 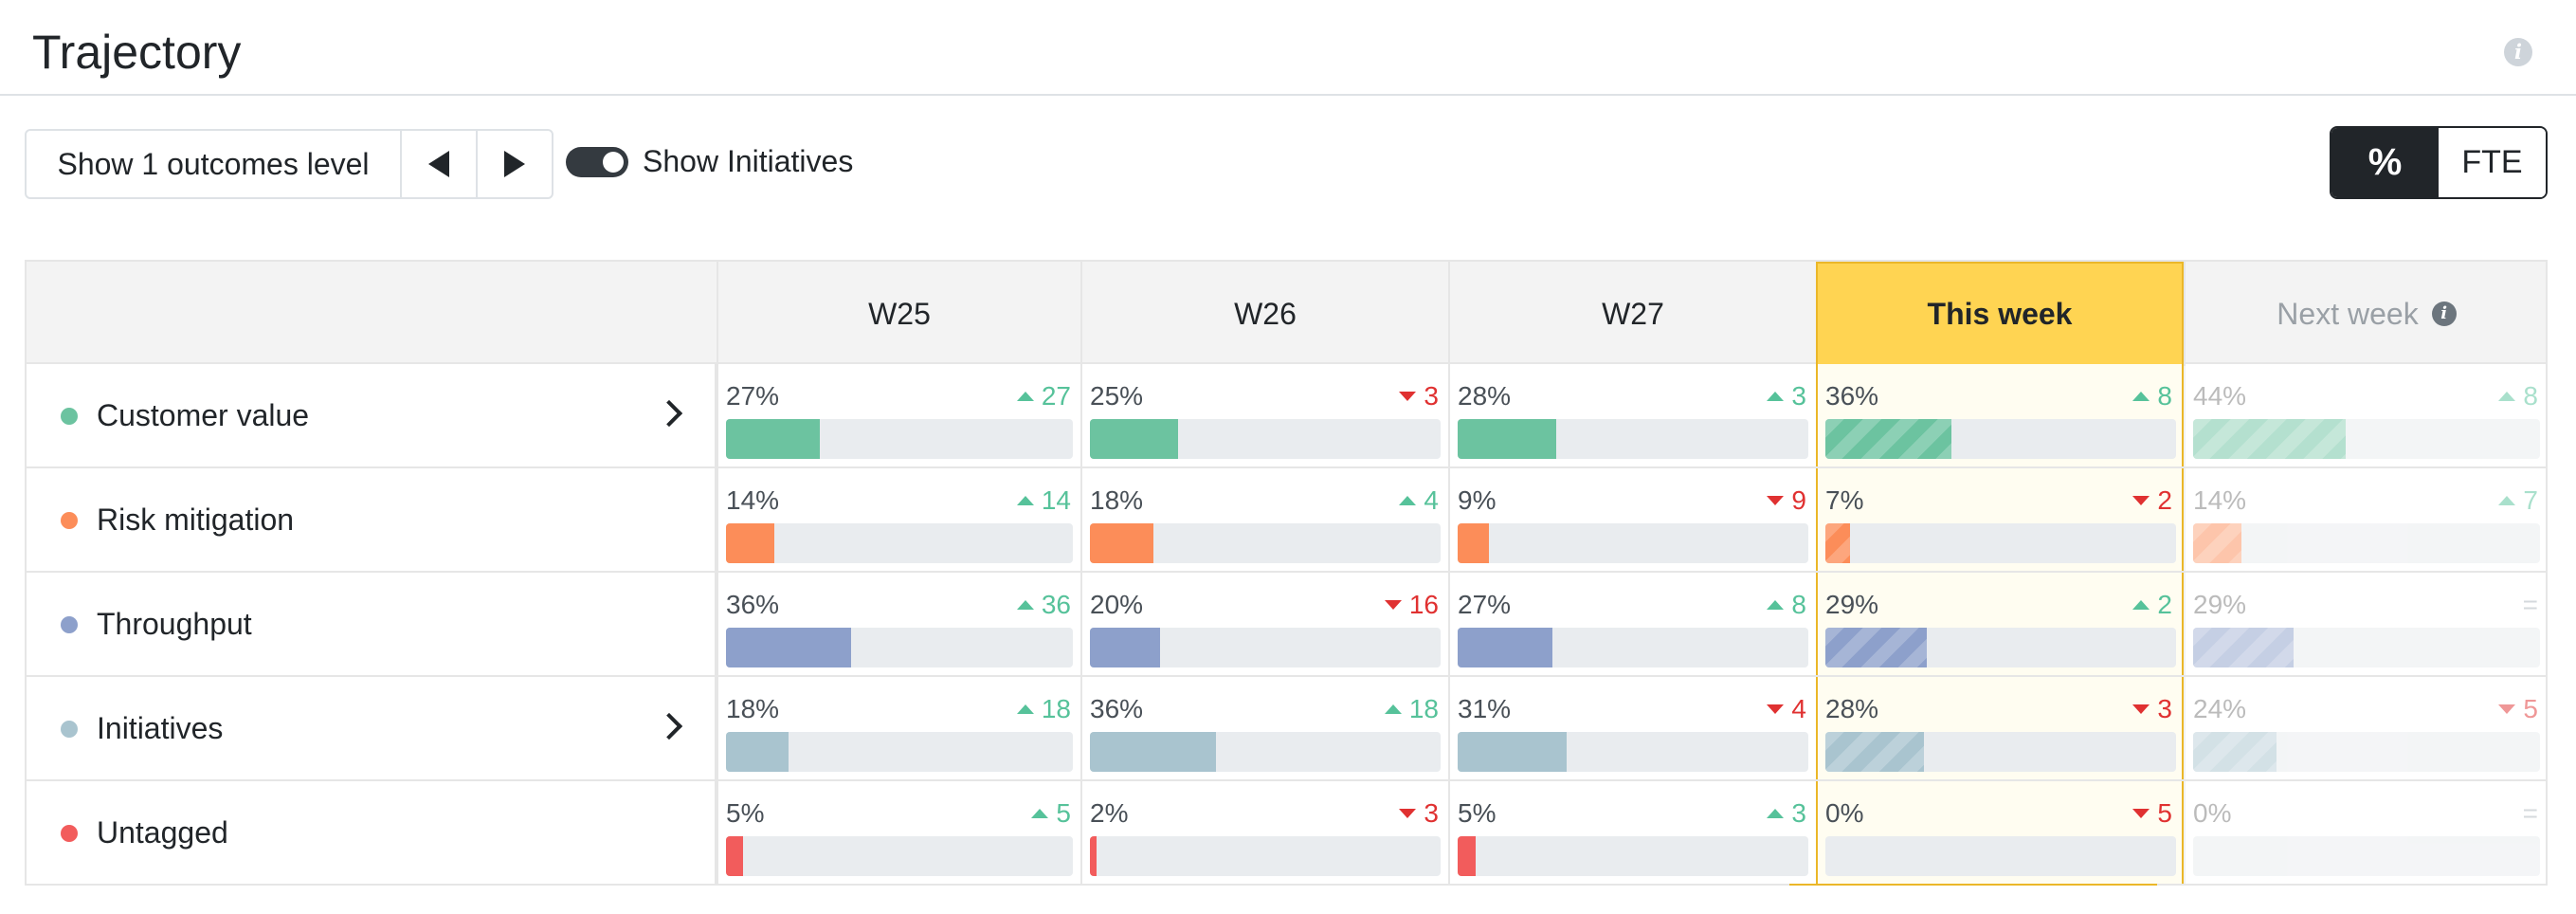 What do you see at coordinates (372, 314) in the screenshot?
I see `label-column-header` at bounding box center [372, 314].